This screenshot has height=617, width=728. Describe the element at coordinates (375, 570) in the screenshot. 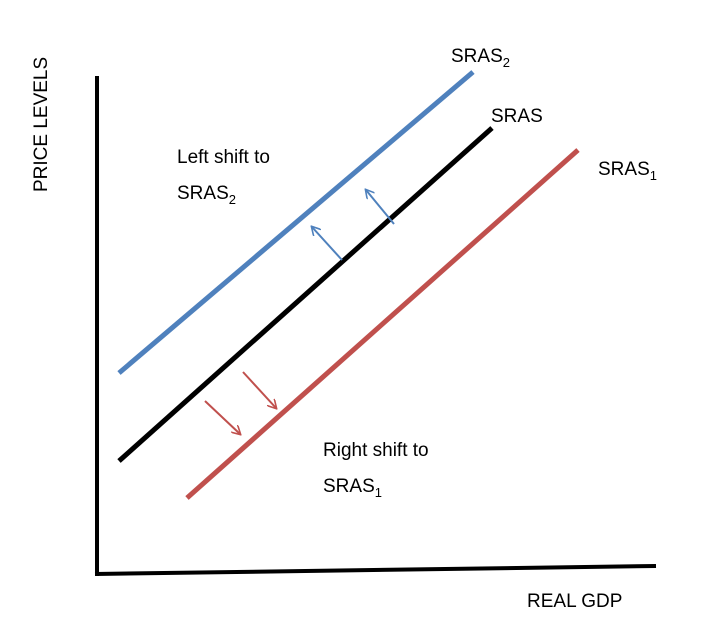

I see `x-axis` at that location.